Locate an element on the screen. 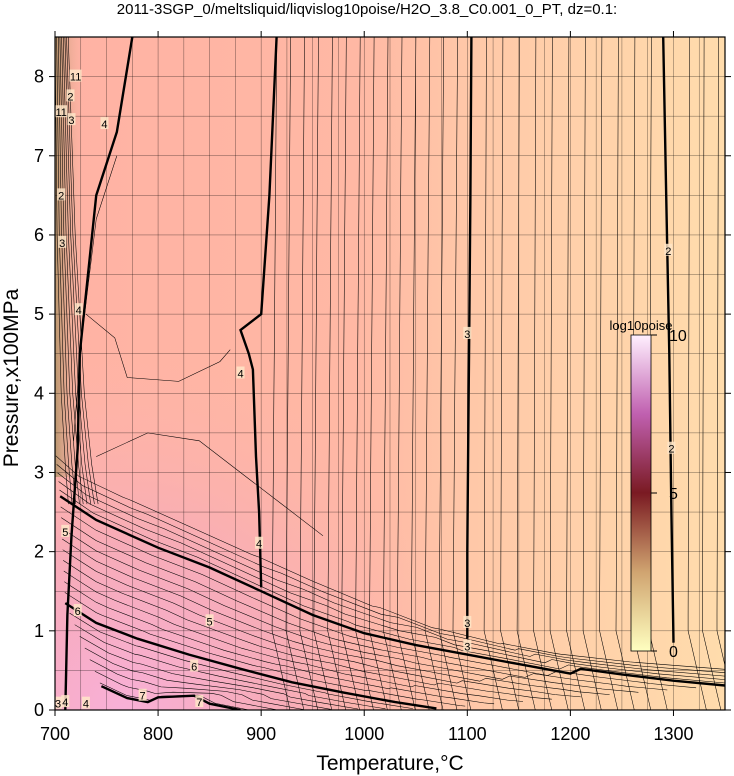  y-axis-label: Pressure,x100MPa is located at coordinates (11, 377).